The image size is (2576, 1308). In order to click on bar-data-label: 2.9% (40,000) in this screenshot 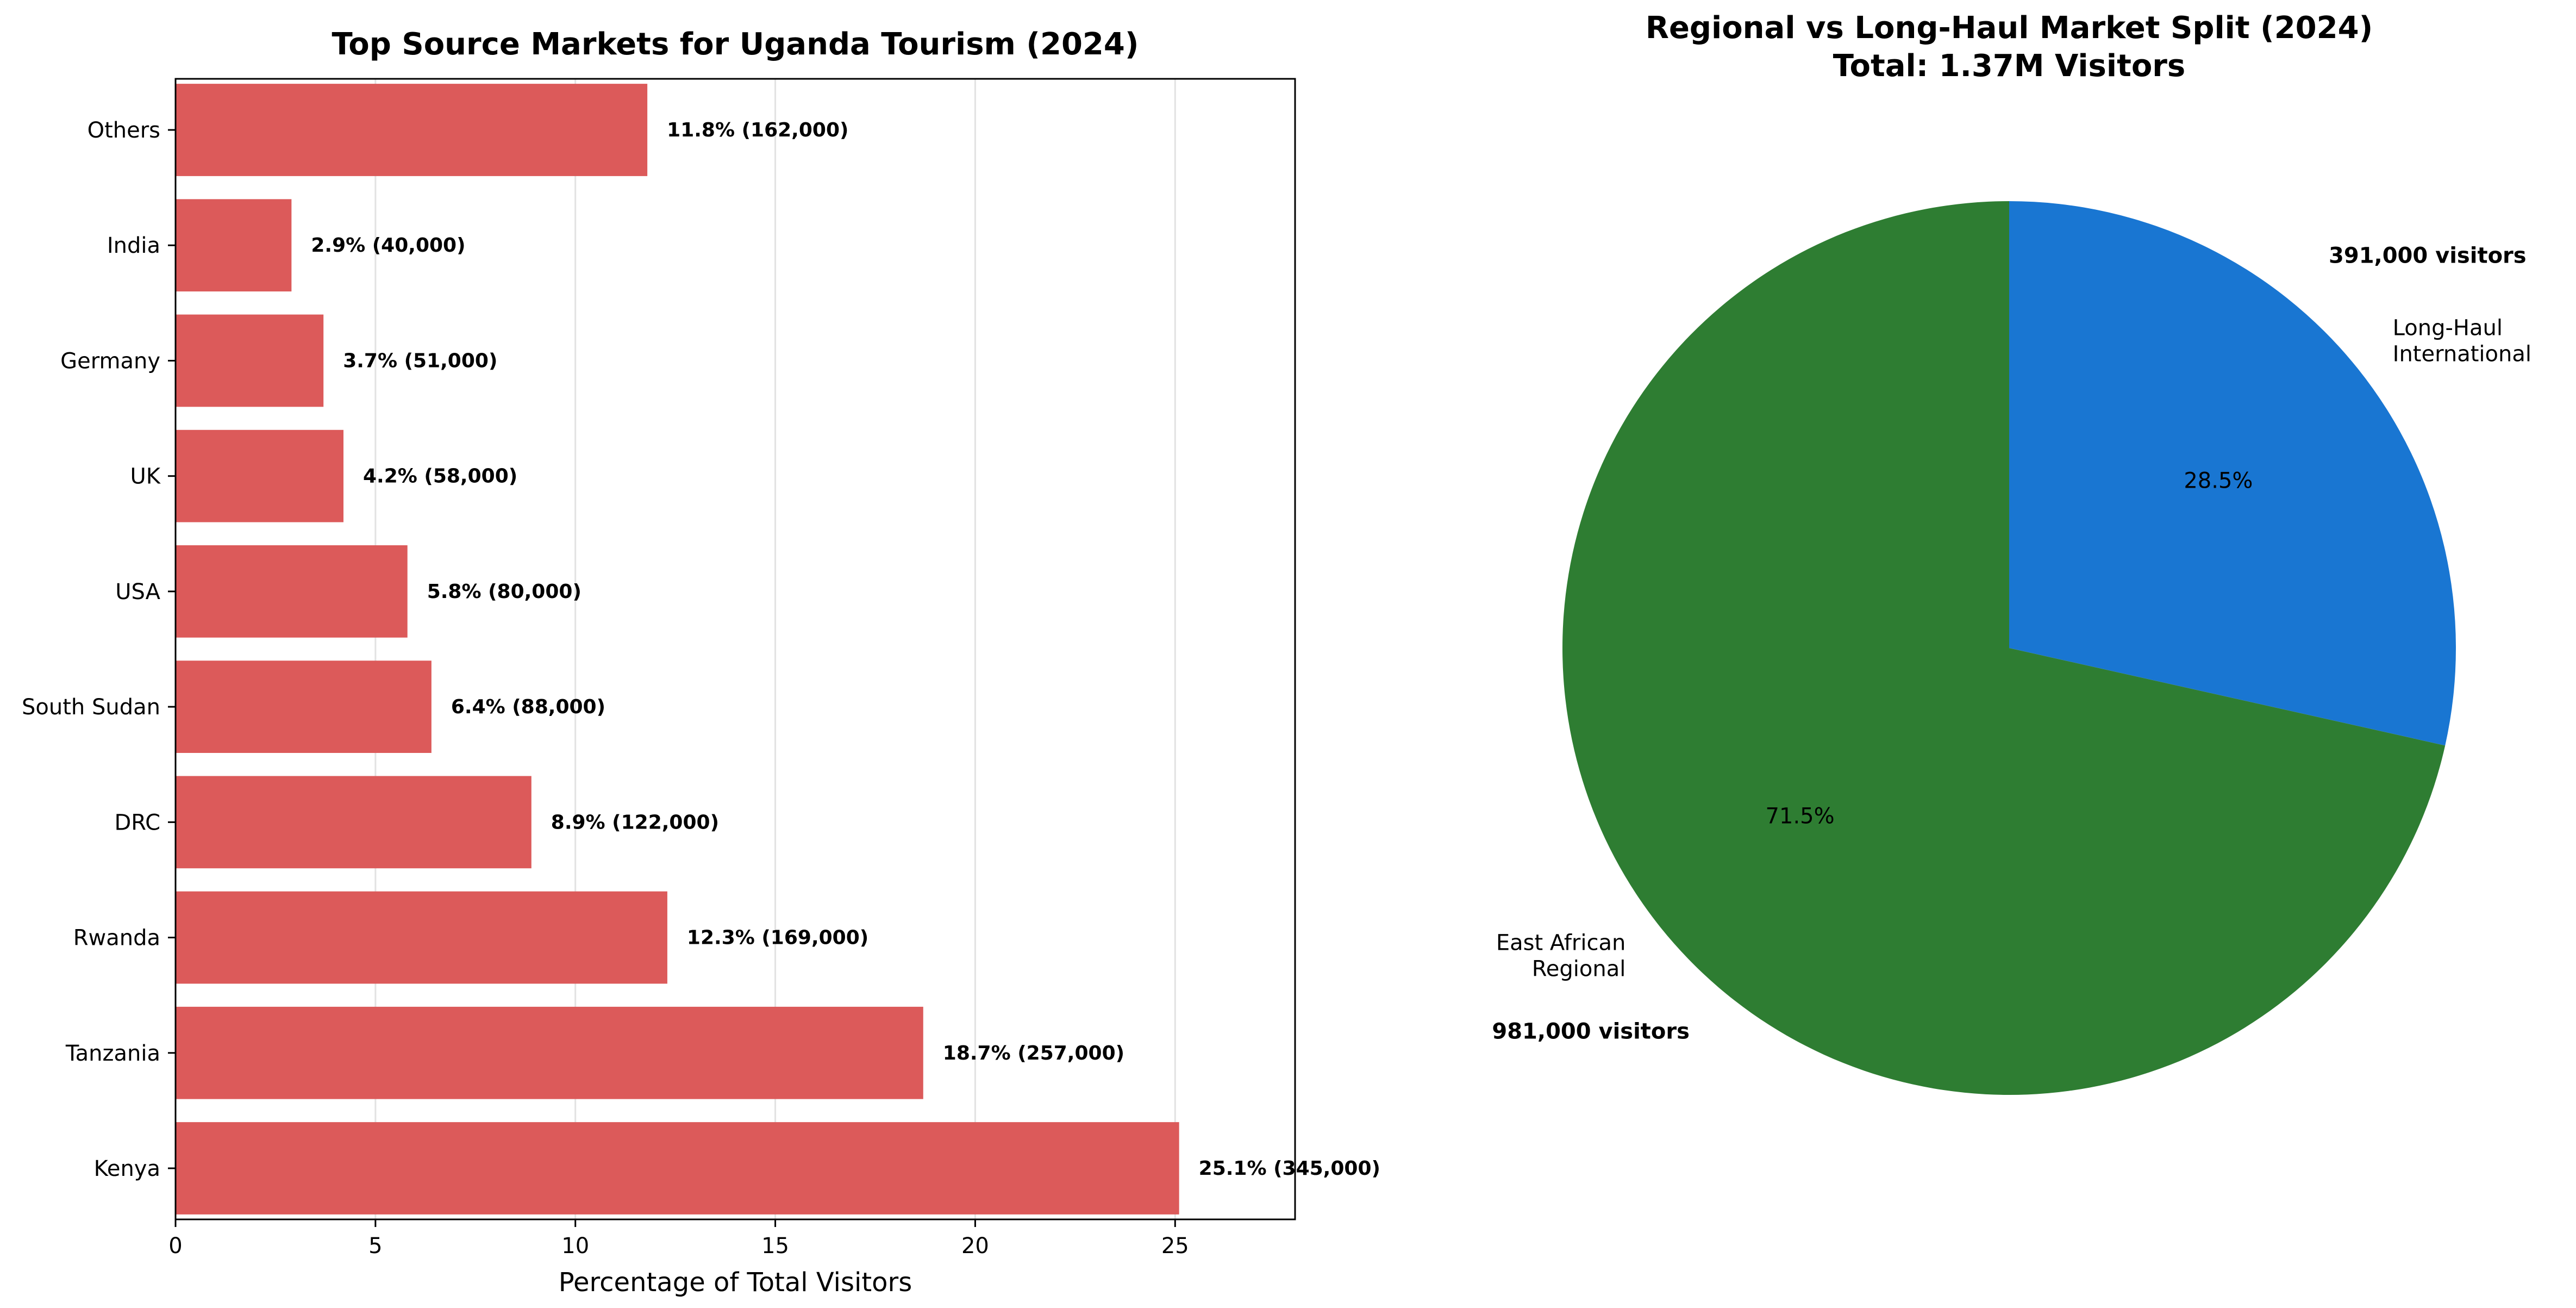, I will do `click(388, 245)`.